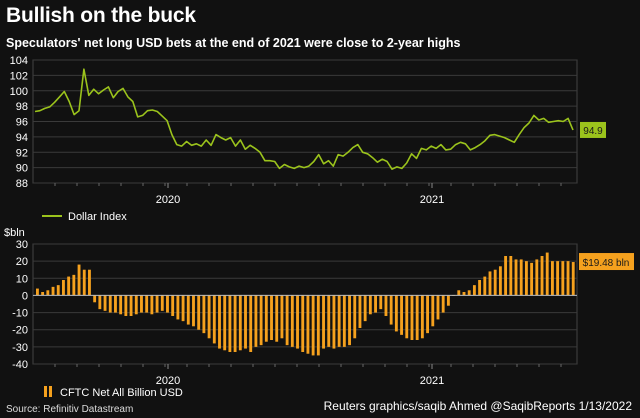 Image resolution: width=640 pixels, height=418 pixels. I want to click on y-tick-label: 94, so click(22, 138).